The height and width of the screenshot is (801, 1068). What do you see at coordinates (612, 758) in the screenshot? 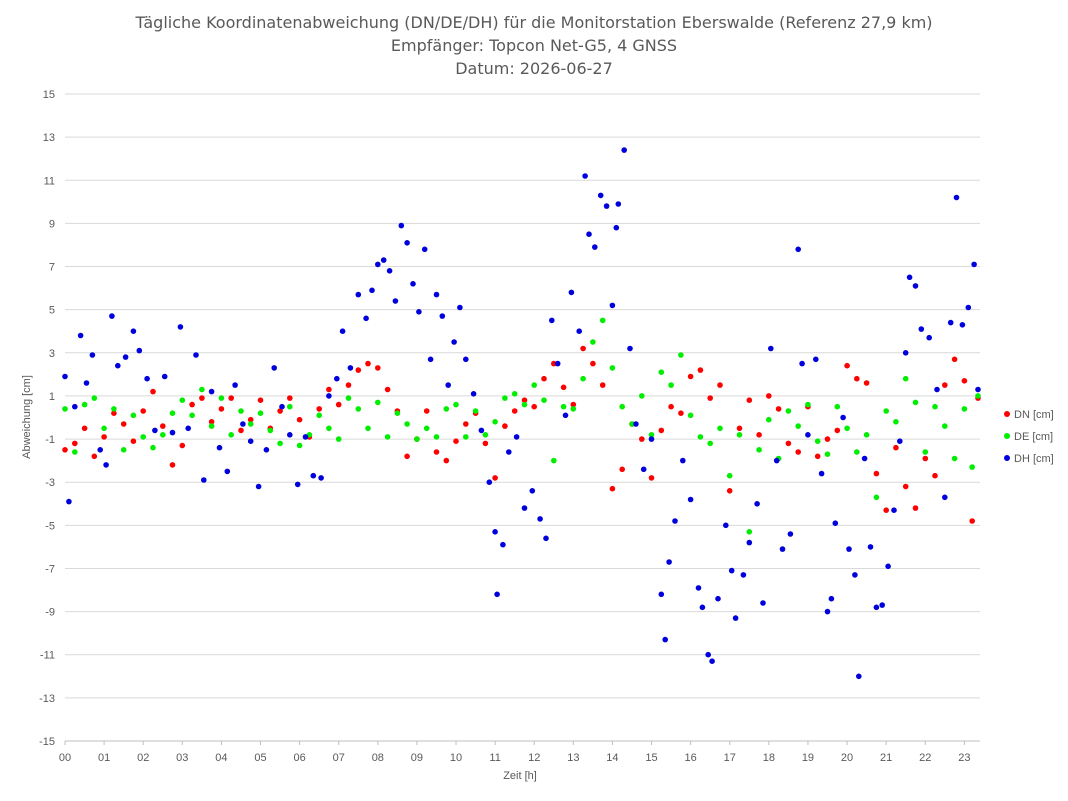
I see `x-tick-label: 14` at bounding box center [612, 758].